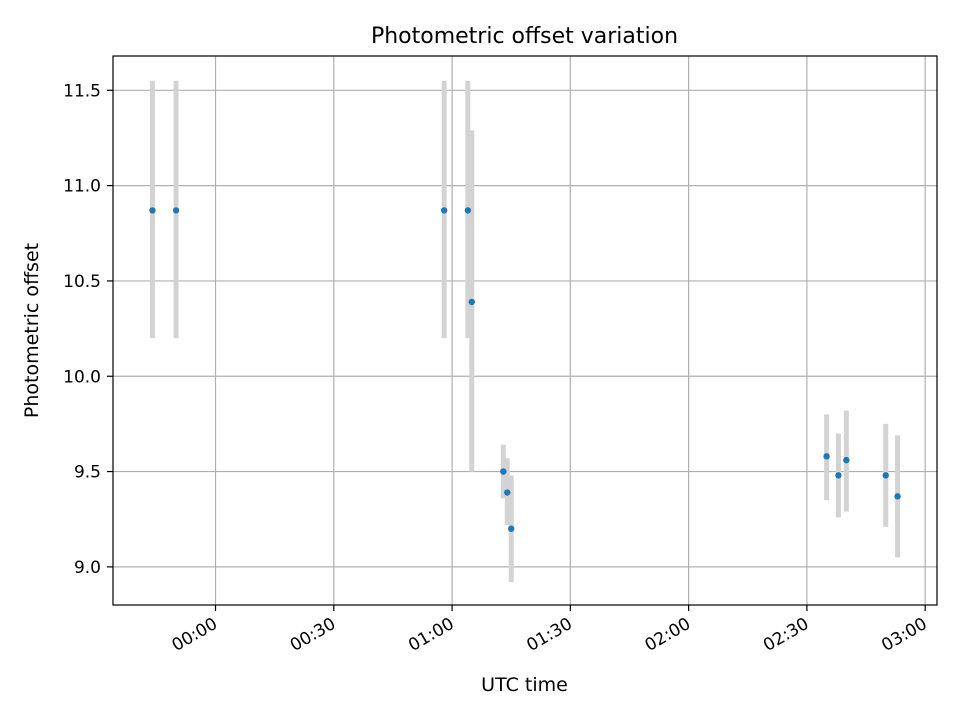 The width and height of the screenshot is (960, 724). Describe the element at coordinates (32, 330) in the screenshot. I see `y-axis-label: Photometric offset` at that location.